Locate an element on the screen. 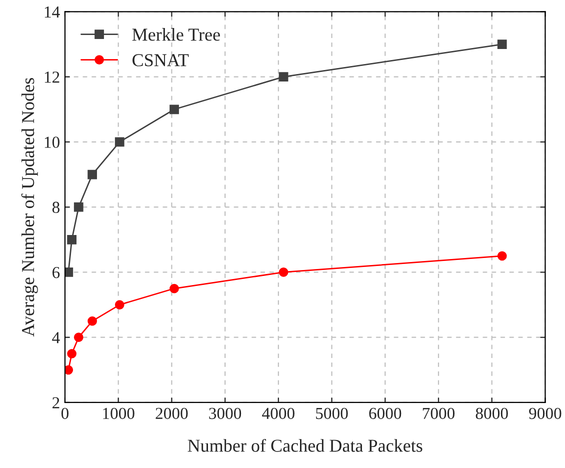 The image size is (565, 468). x-tick-label: 0 is located at coordinates (65, 414).